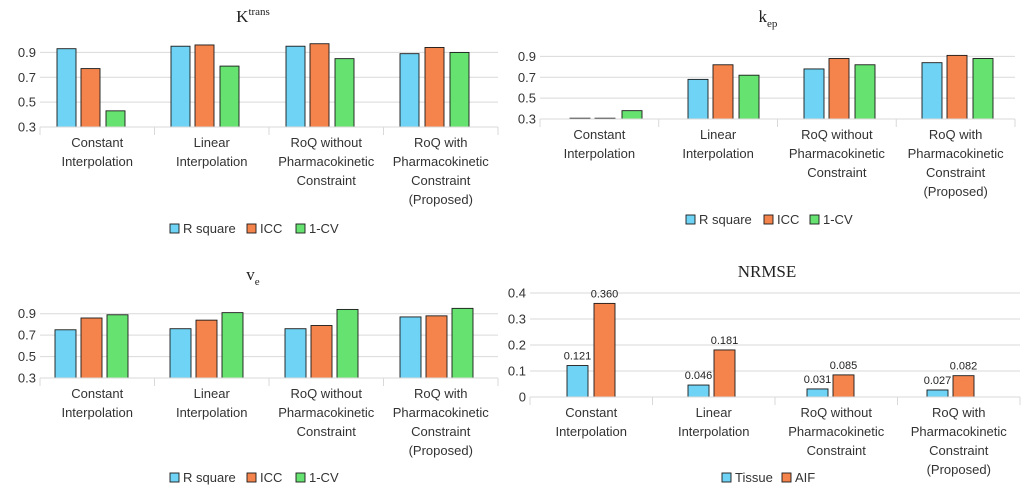 The height and width of the screenshot is (492, 1026). What do you see at coordinates (767, 271) in the screenshot?
I see `chart-title: NRMSE` at bounding box center [767, 271].